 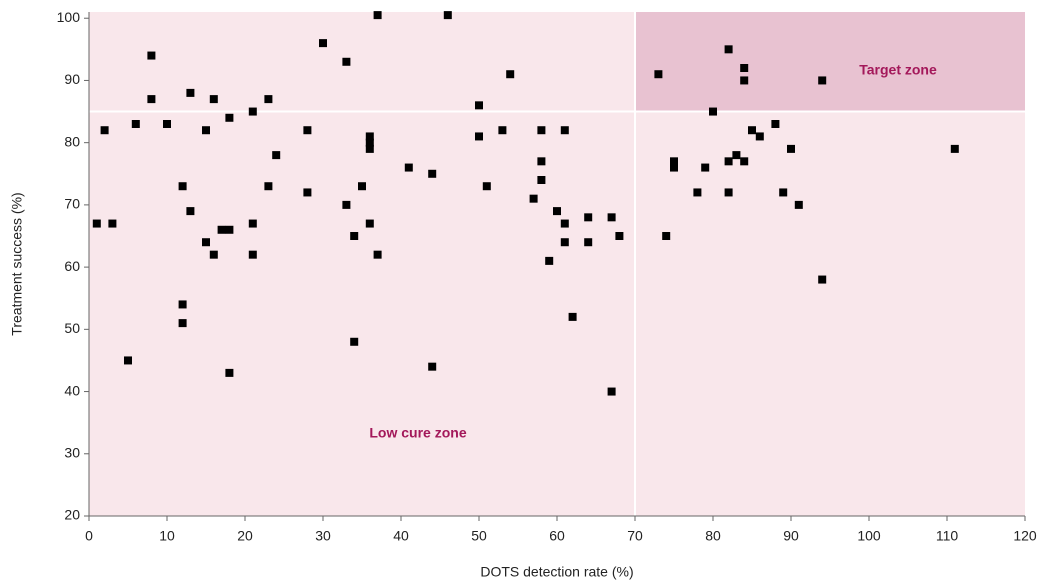 What do you see at coordinates (72, 452) in the screenshot?
I see `y-tick-label: 30` at bounding box center [72, 452].